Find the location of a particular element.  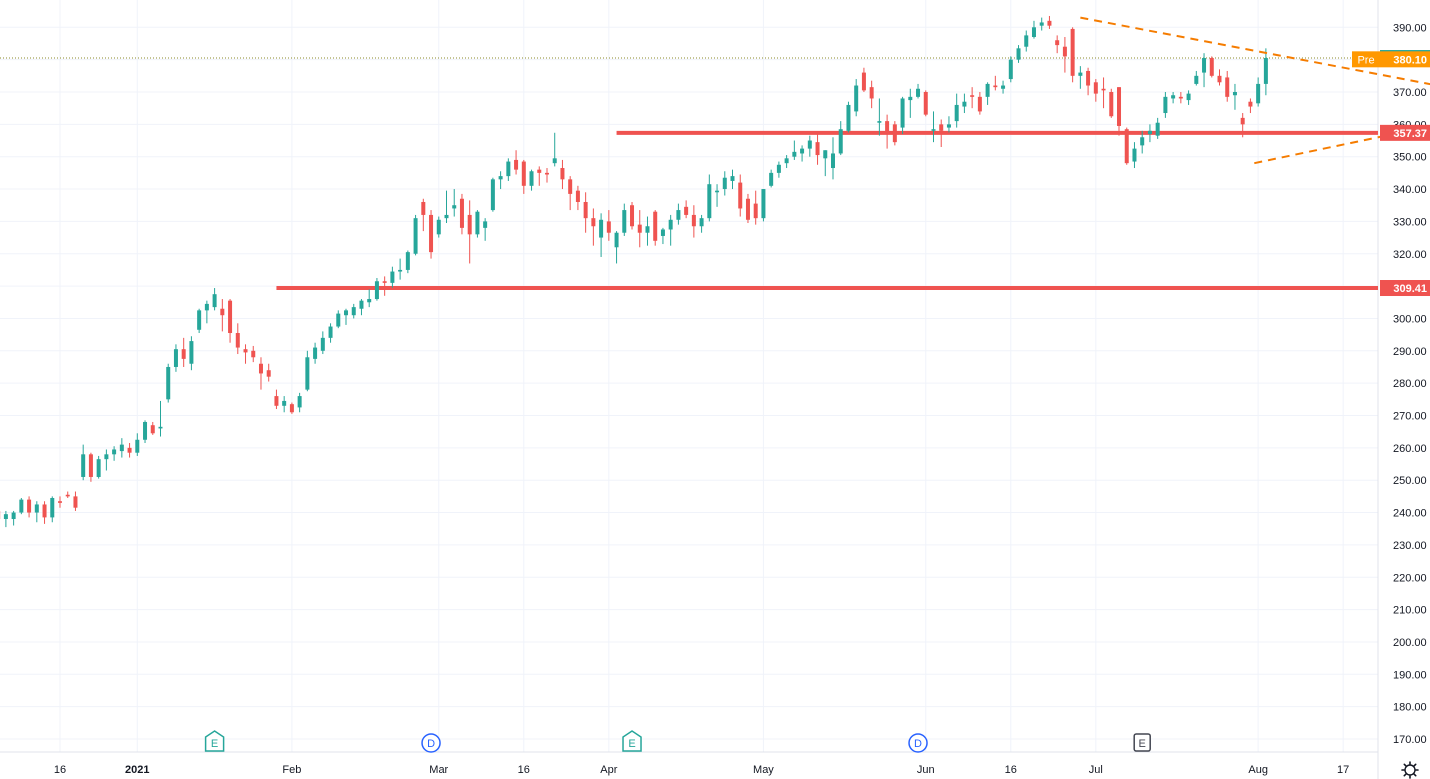

y-tick-label: 280.00 is located at coordinates (1410, 384).